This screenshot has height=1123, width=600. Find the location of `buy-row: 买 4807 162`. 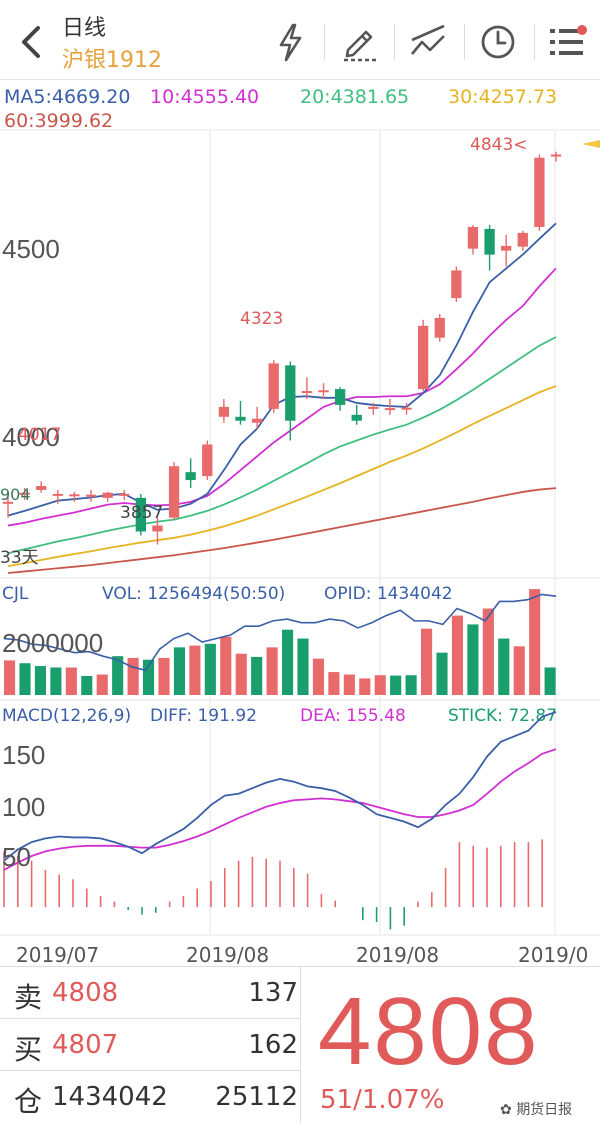

buy-row: 买 4807 162 is located at coordinates (150, 1045).